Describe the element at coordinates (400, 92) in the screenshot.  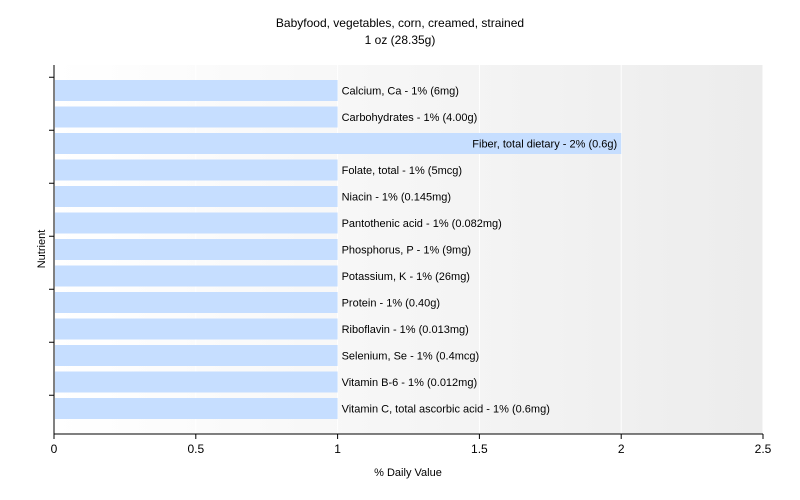
I see `bar-value-label: Calcium, Ca - 1% (6mg)` at that location.